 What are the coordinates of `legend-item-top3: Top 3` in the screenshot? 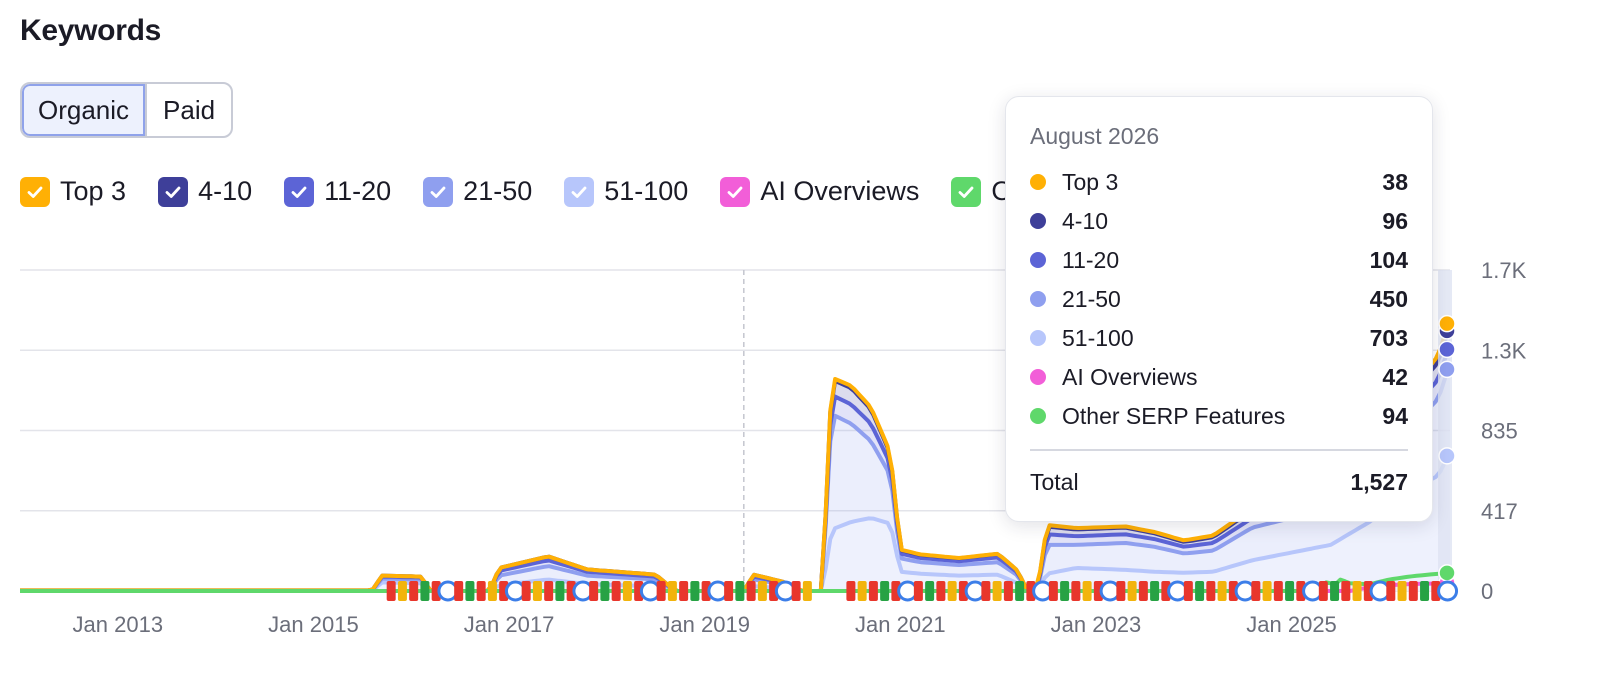 It's located at (73, 191).